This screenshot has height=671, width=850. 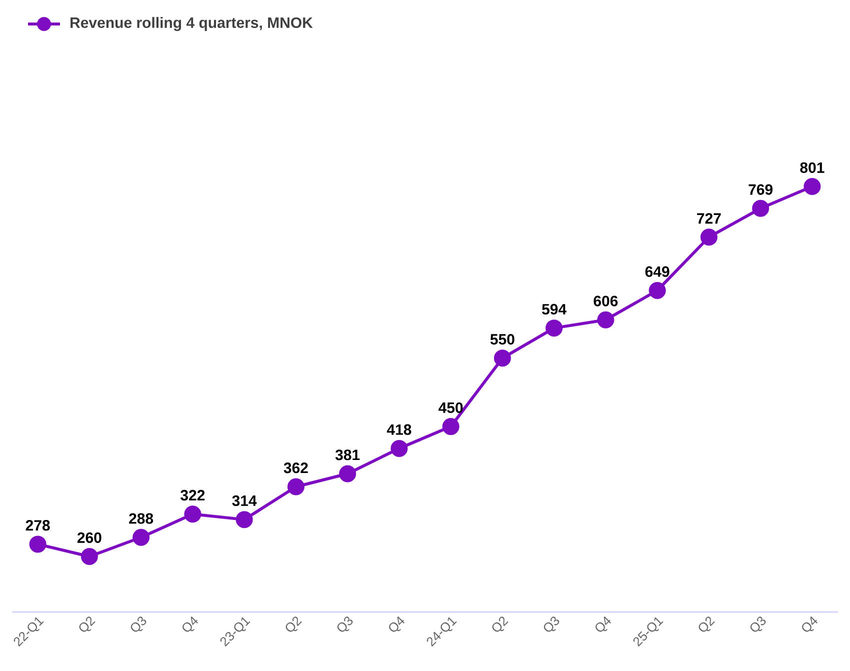 What do you see at coordinates (812, 167) in the screenshot?
I see `data-label: 801` at bounding box center [812, 167].